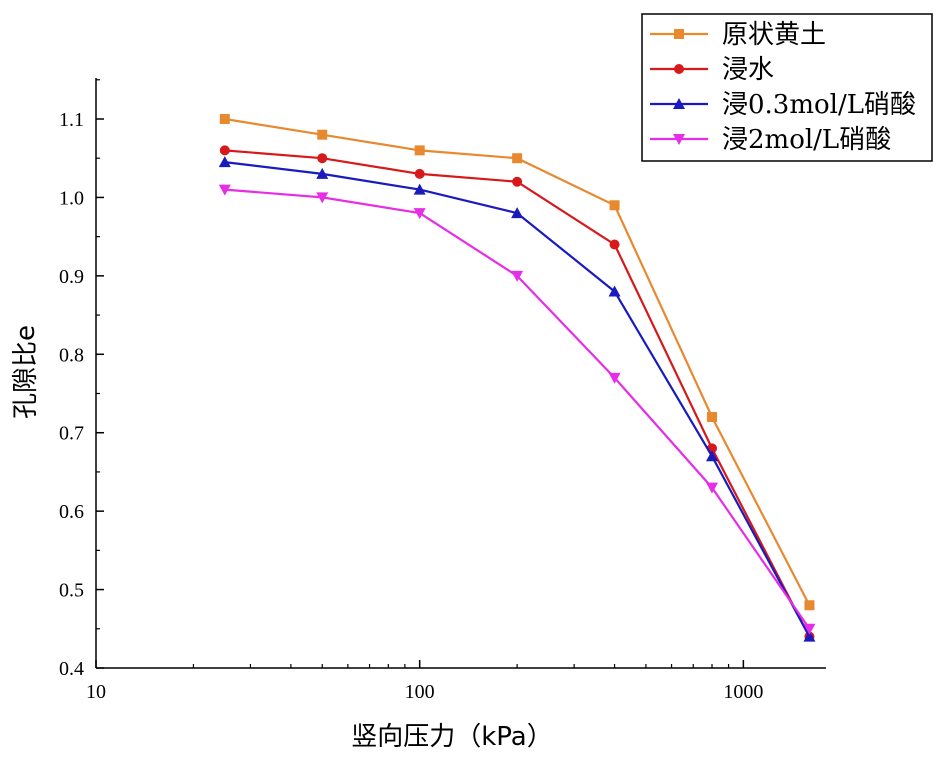 The height and width of the screenshot is (761, 939). I want to click on legend-label: 浸0.3mol/L硝酸, so click(819, 105).